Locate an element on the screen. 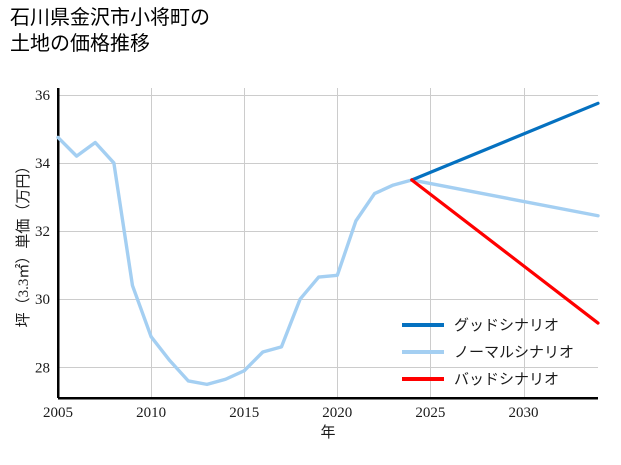 The image size is (621, 465). x-tick-label-2030: 2030 is located at coordinates (524, 413).